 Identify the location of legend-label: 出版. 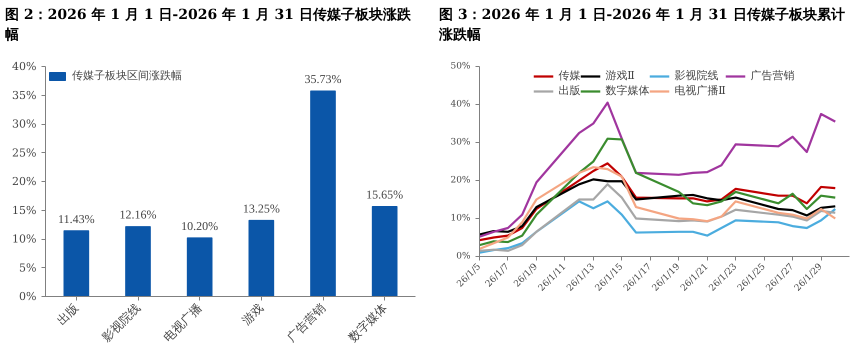
(569, 90).